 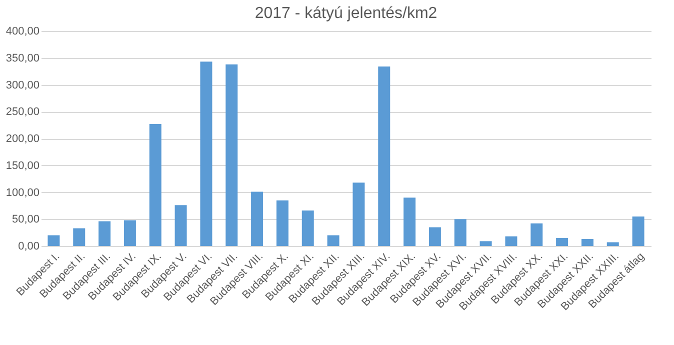 I want to click on y-tick-label: 200,00, so click(x=23, y=139).